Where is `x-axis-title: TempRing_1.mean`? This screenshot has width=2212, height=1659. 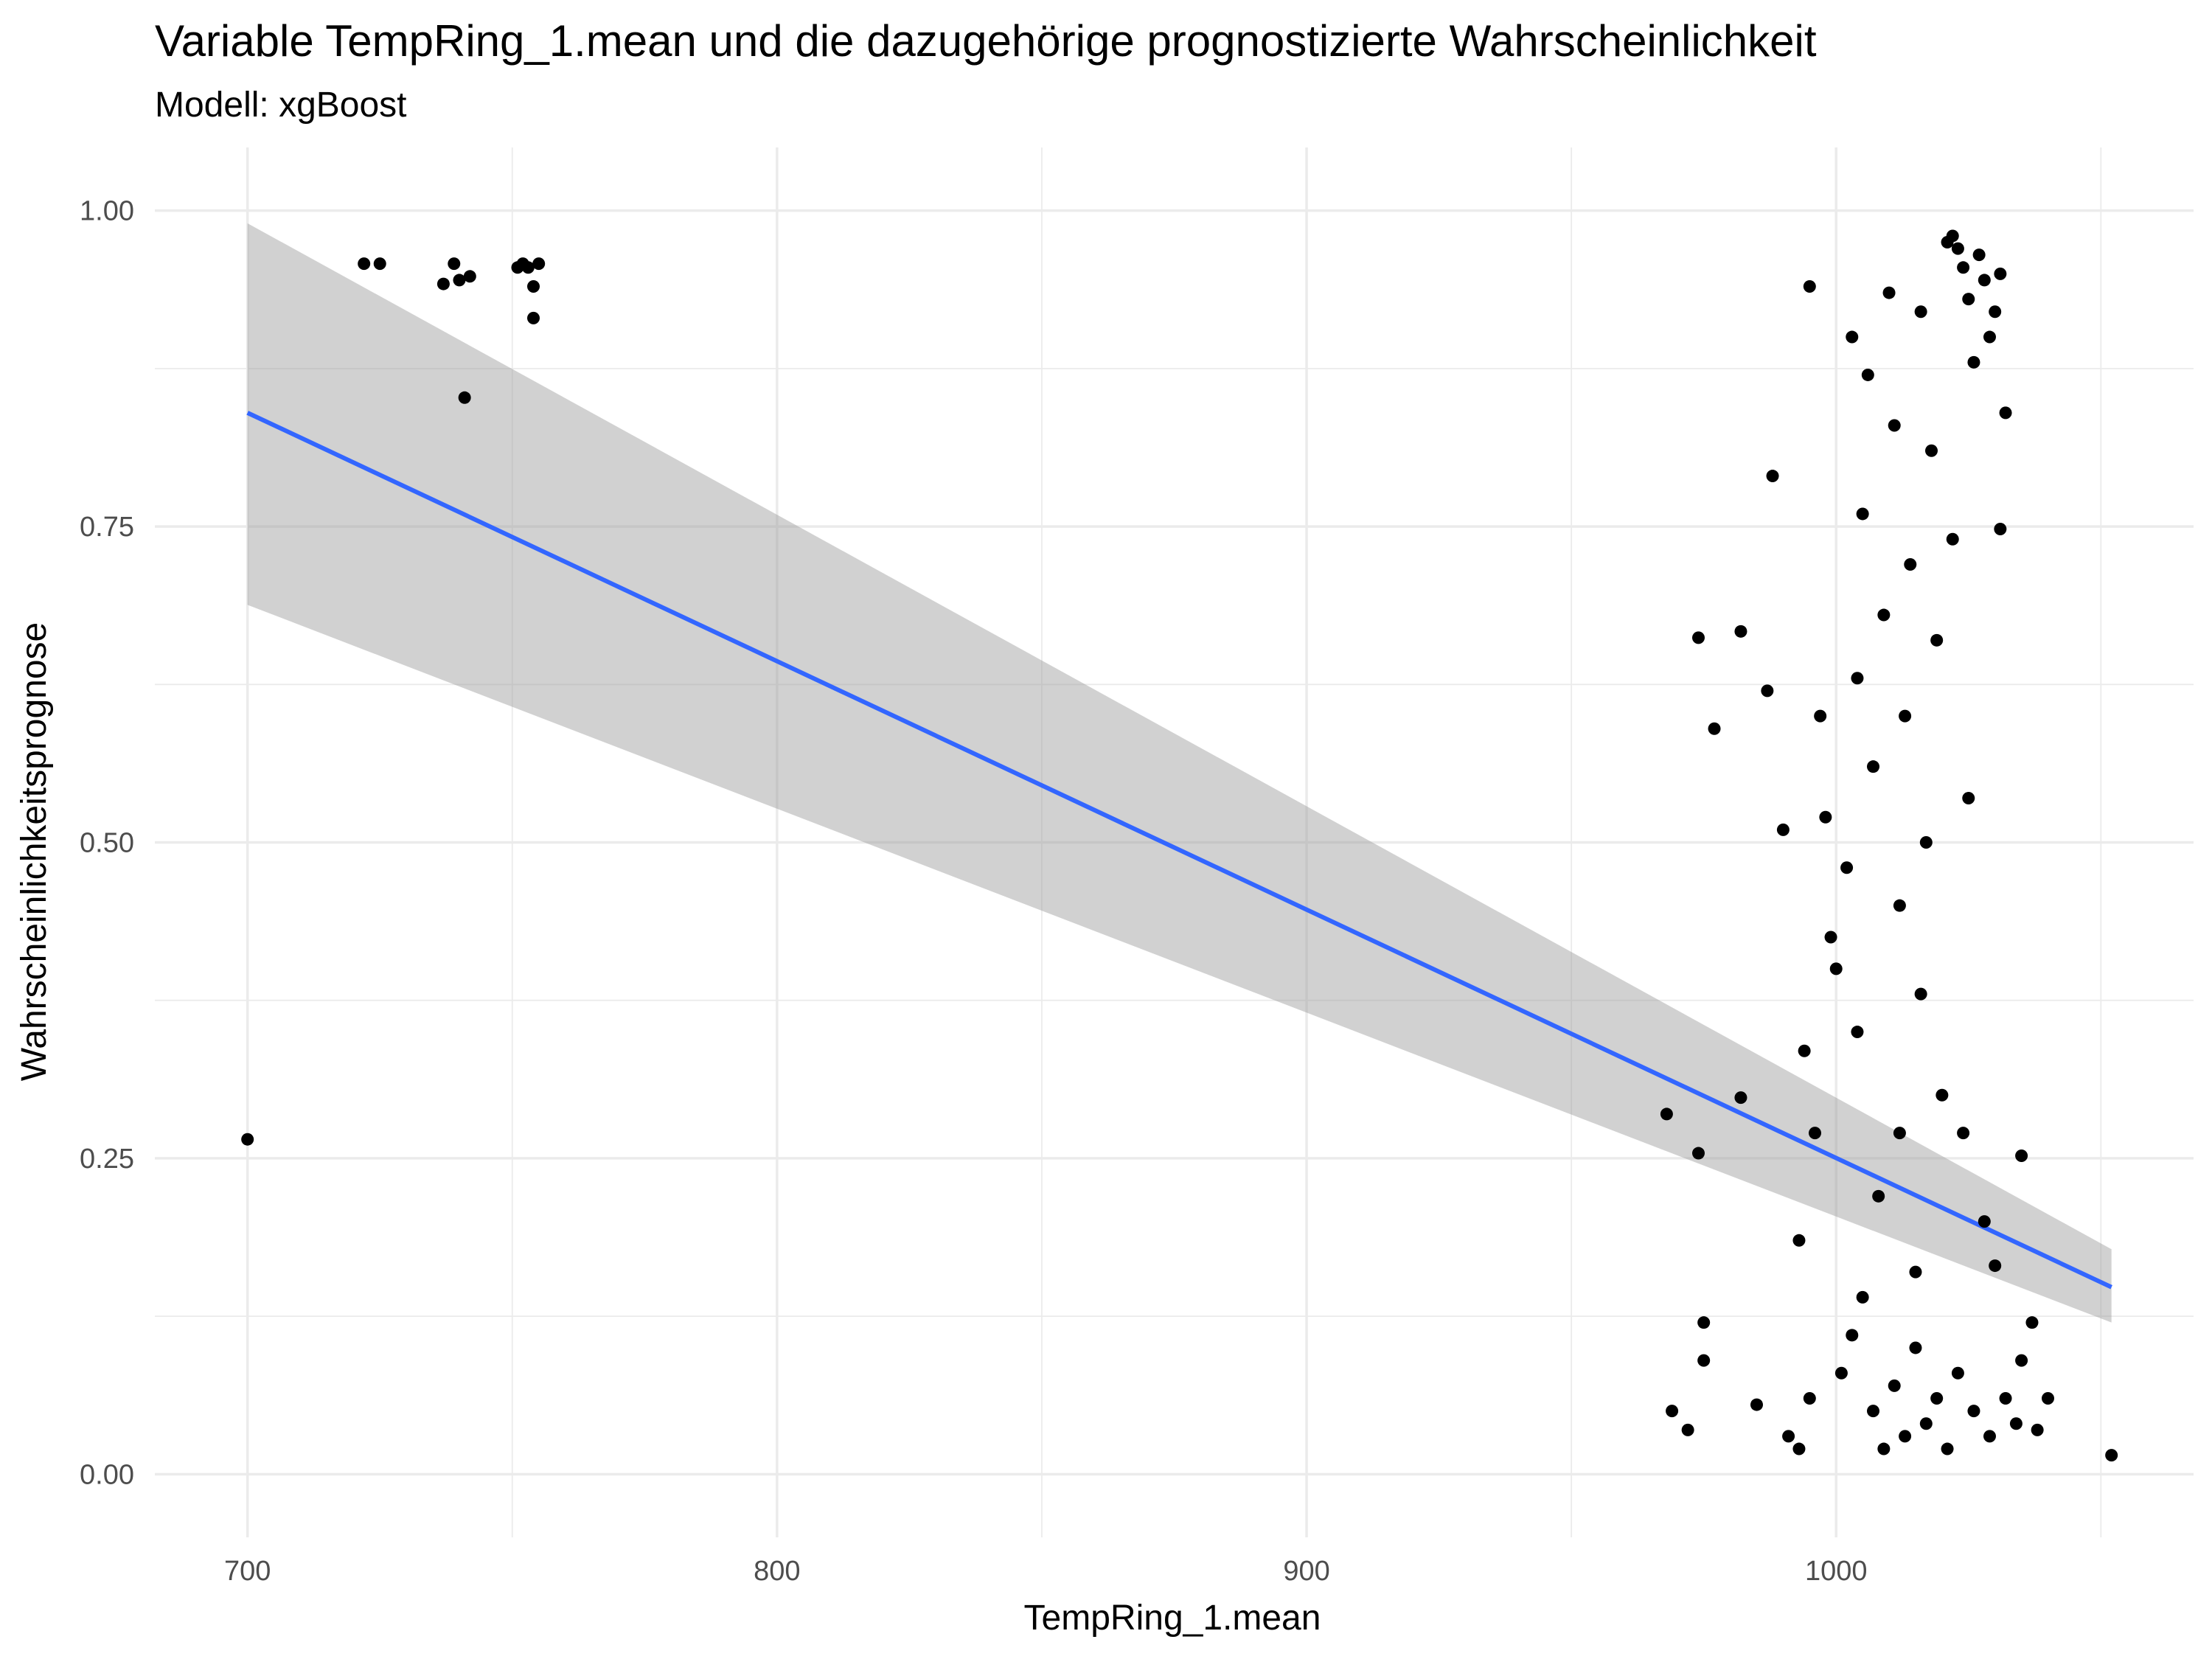
x-axis-title: TempRing_1.mean is located at coordinates (1172, 1618).